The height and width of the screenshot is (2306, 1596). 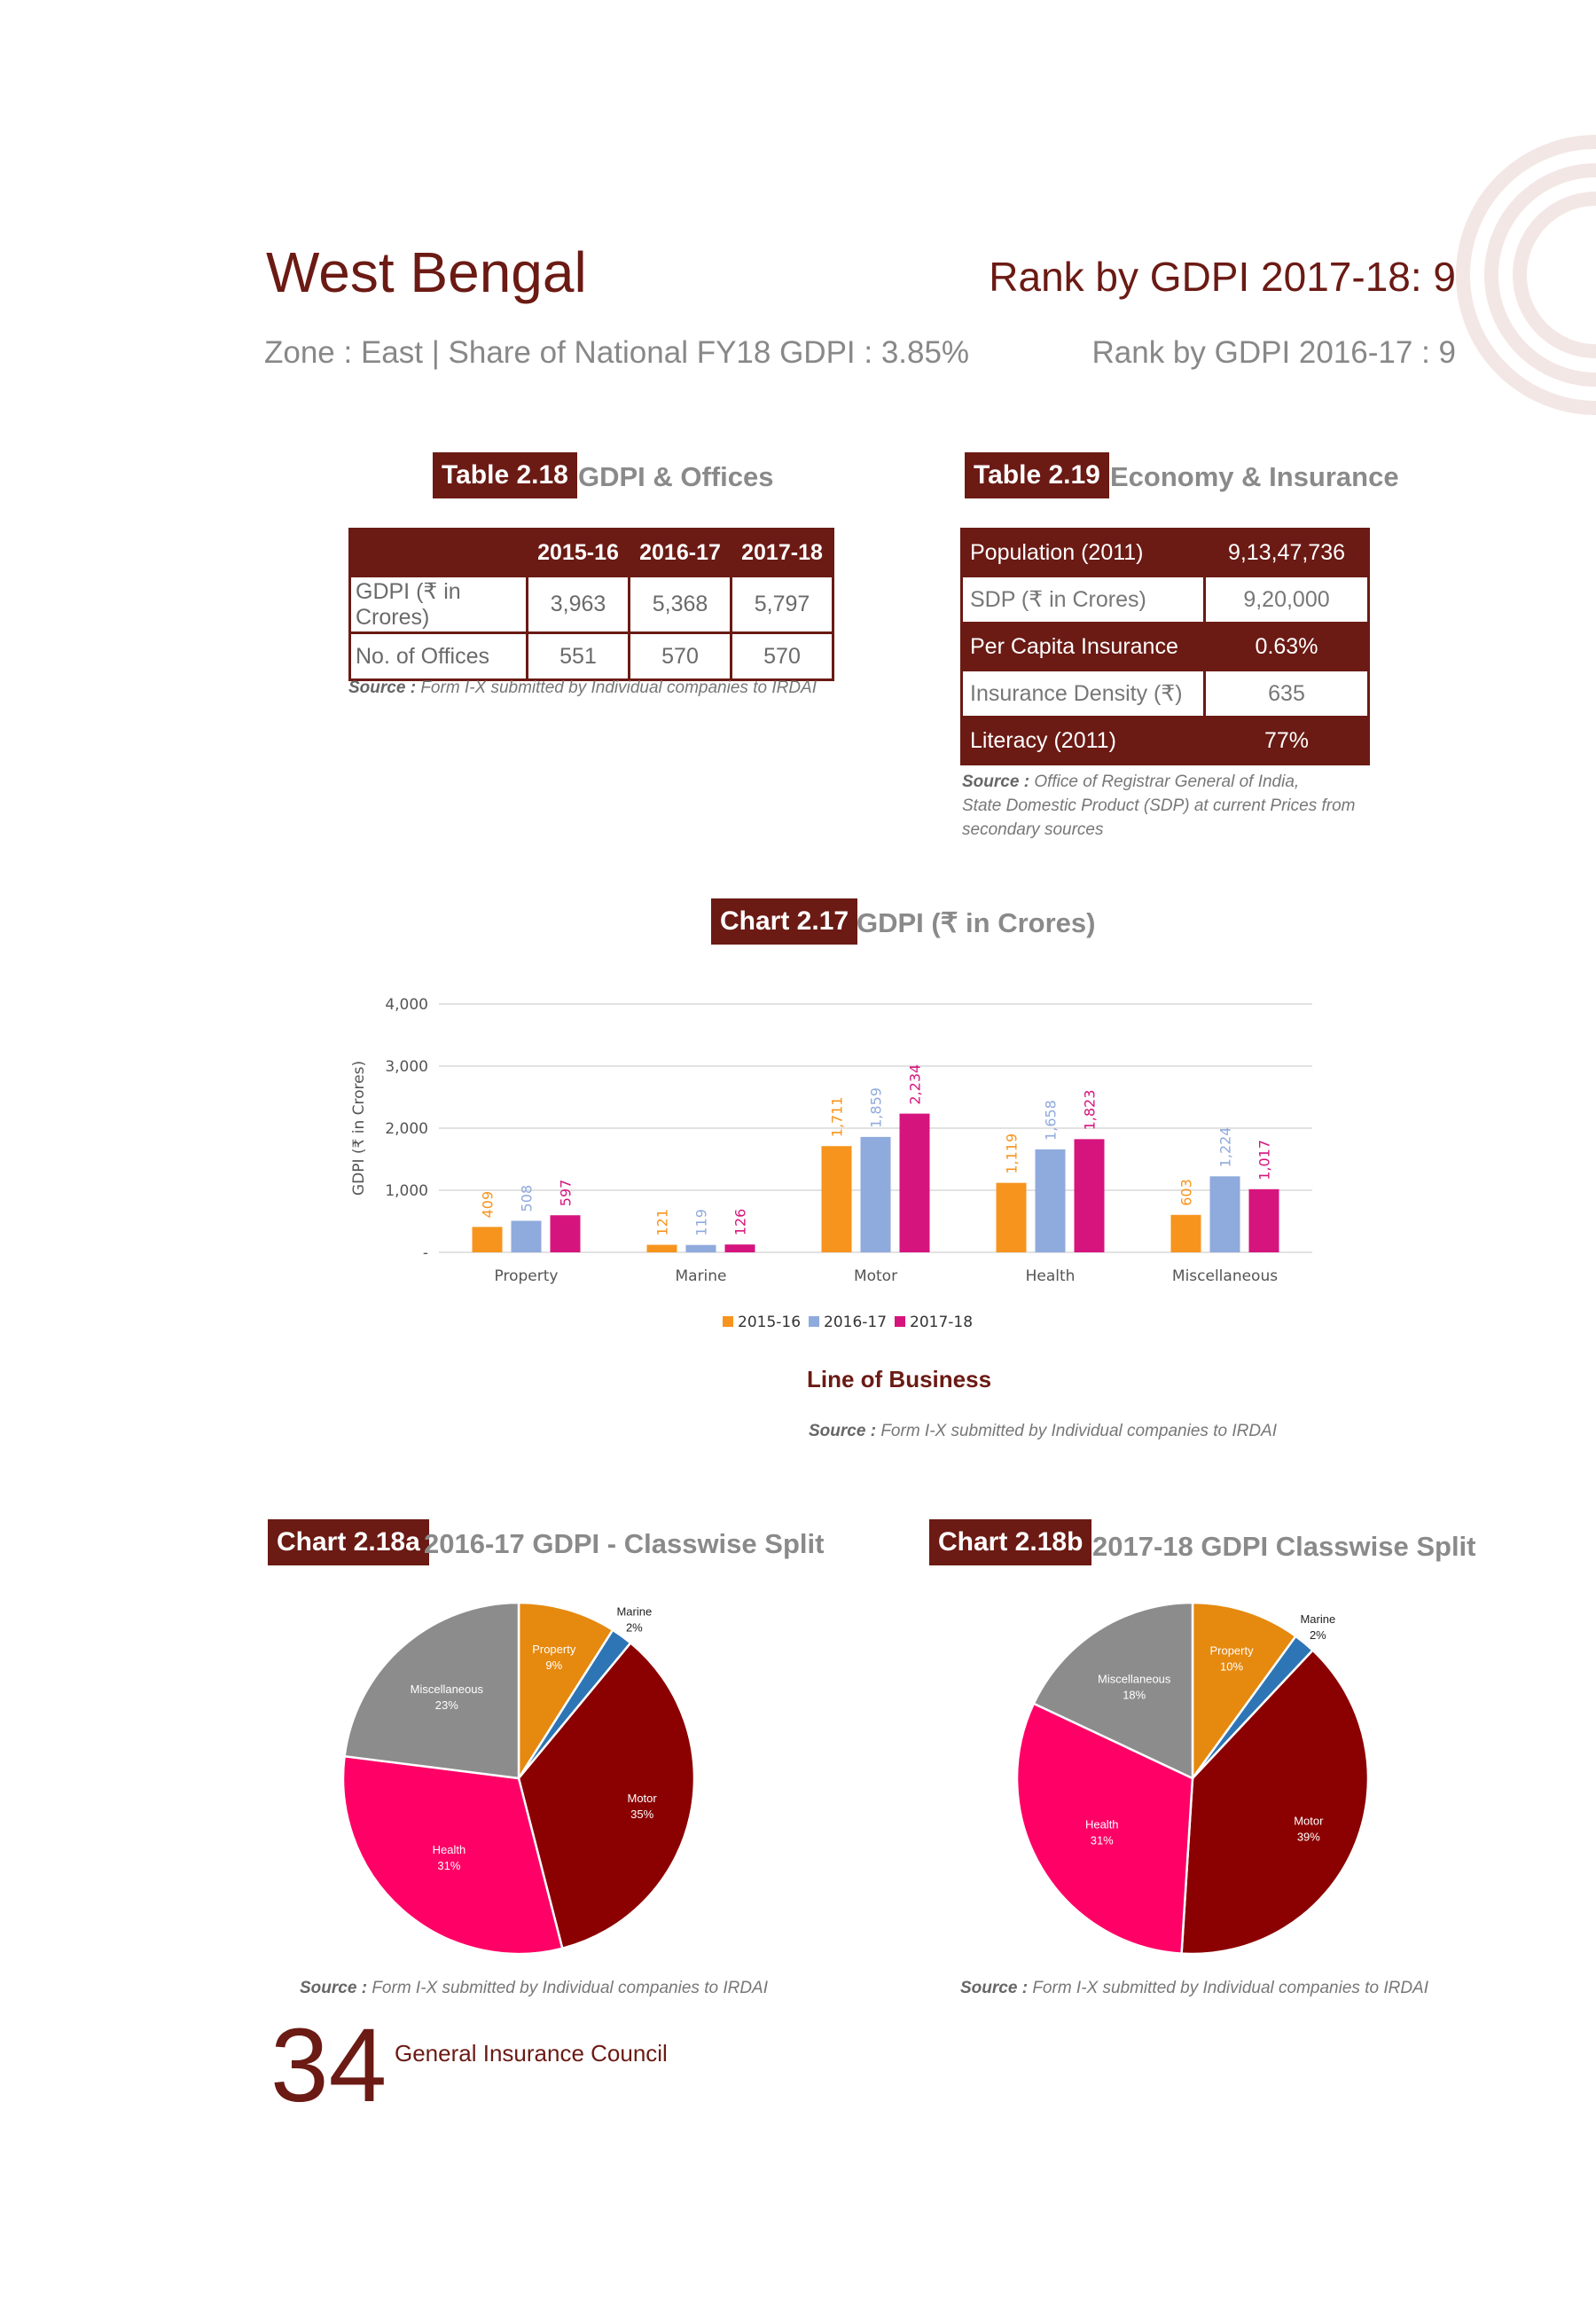 What do you see at coordinates (784, 921) in the screenshot?
I see `chart-2-17-tag: Chart 2.17` at bounding box center [784, 921].